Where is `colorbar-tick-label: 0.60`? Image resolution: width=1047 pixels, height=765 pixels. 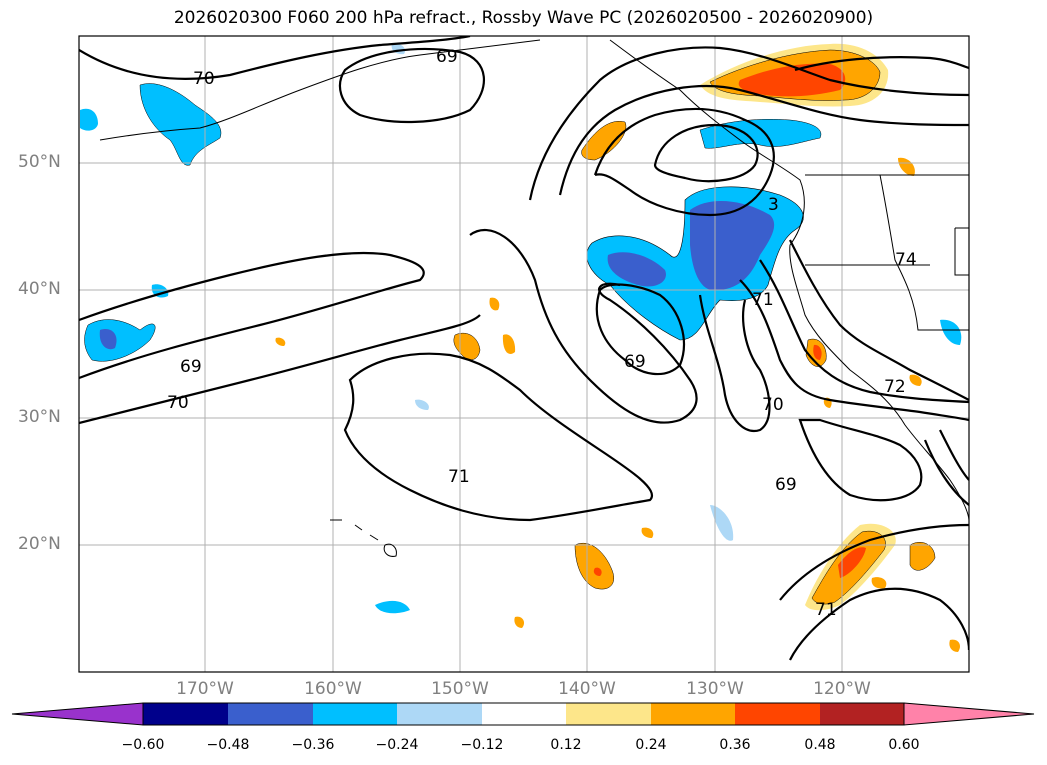
colorbar-tick-label: 0.60 is located at coordinates (904, 745).